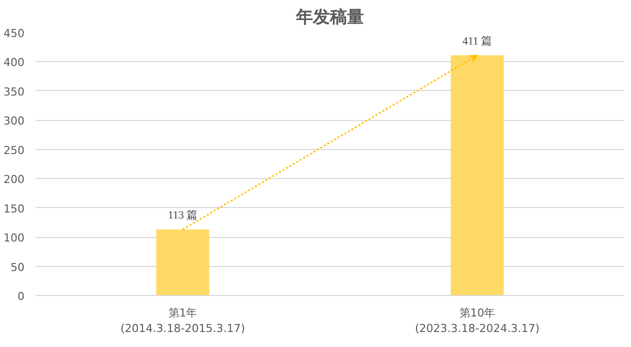 This screenshot has height=347, width=631. Describe the element at coordinates (14, 121) in the screenshot. I see `y-tick-label: 300` at that location.